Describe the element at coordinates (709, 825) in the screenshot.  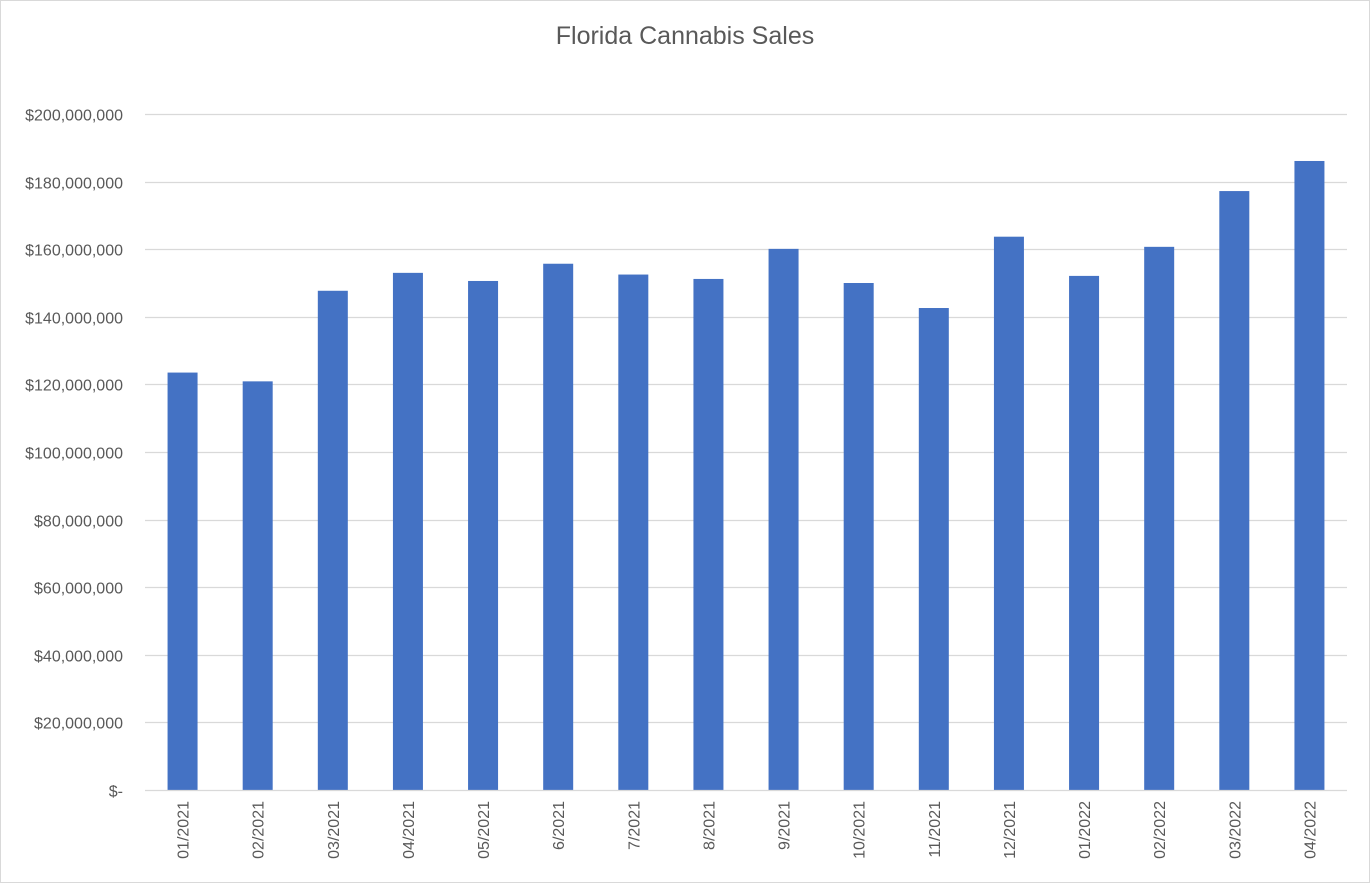
I see `x-tick-label: 8/2021` at that location.